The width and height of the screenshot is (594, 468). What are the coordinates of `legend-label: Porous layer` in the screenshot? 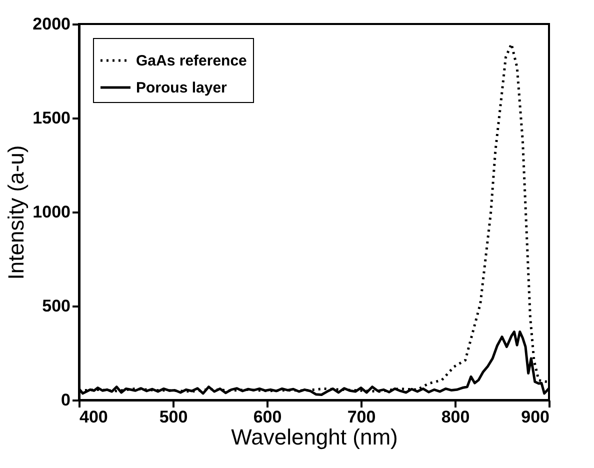 It's located at (182, 88).